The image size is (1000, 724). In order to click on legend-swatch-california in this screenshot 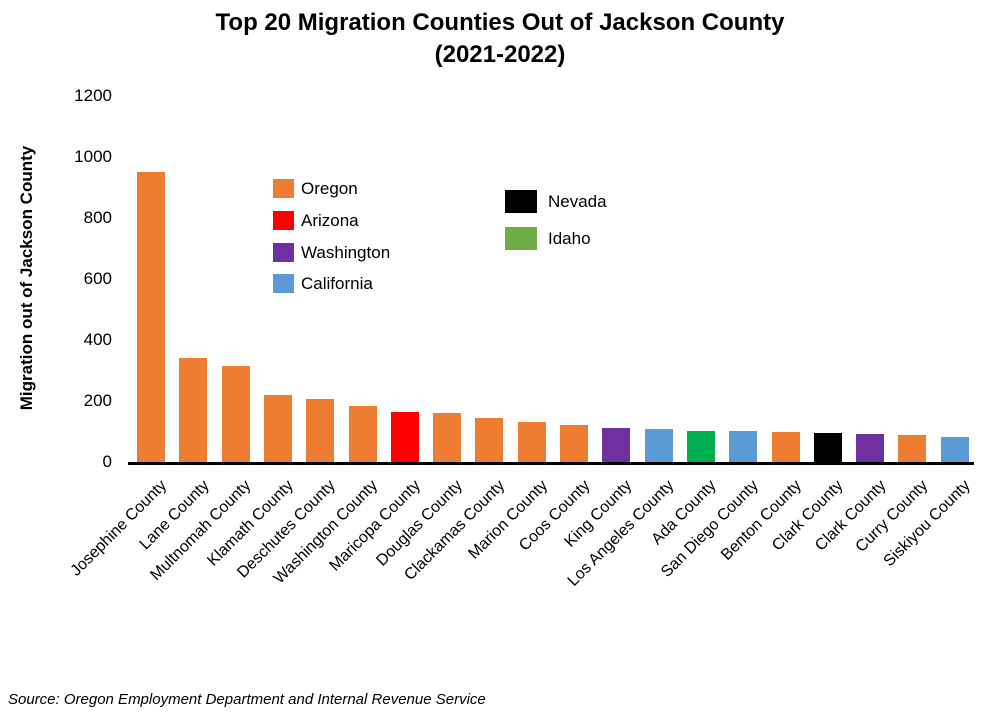, I will do `click(283, 283)`.